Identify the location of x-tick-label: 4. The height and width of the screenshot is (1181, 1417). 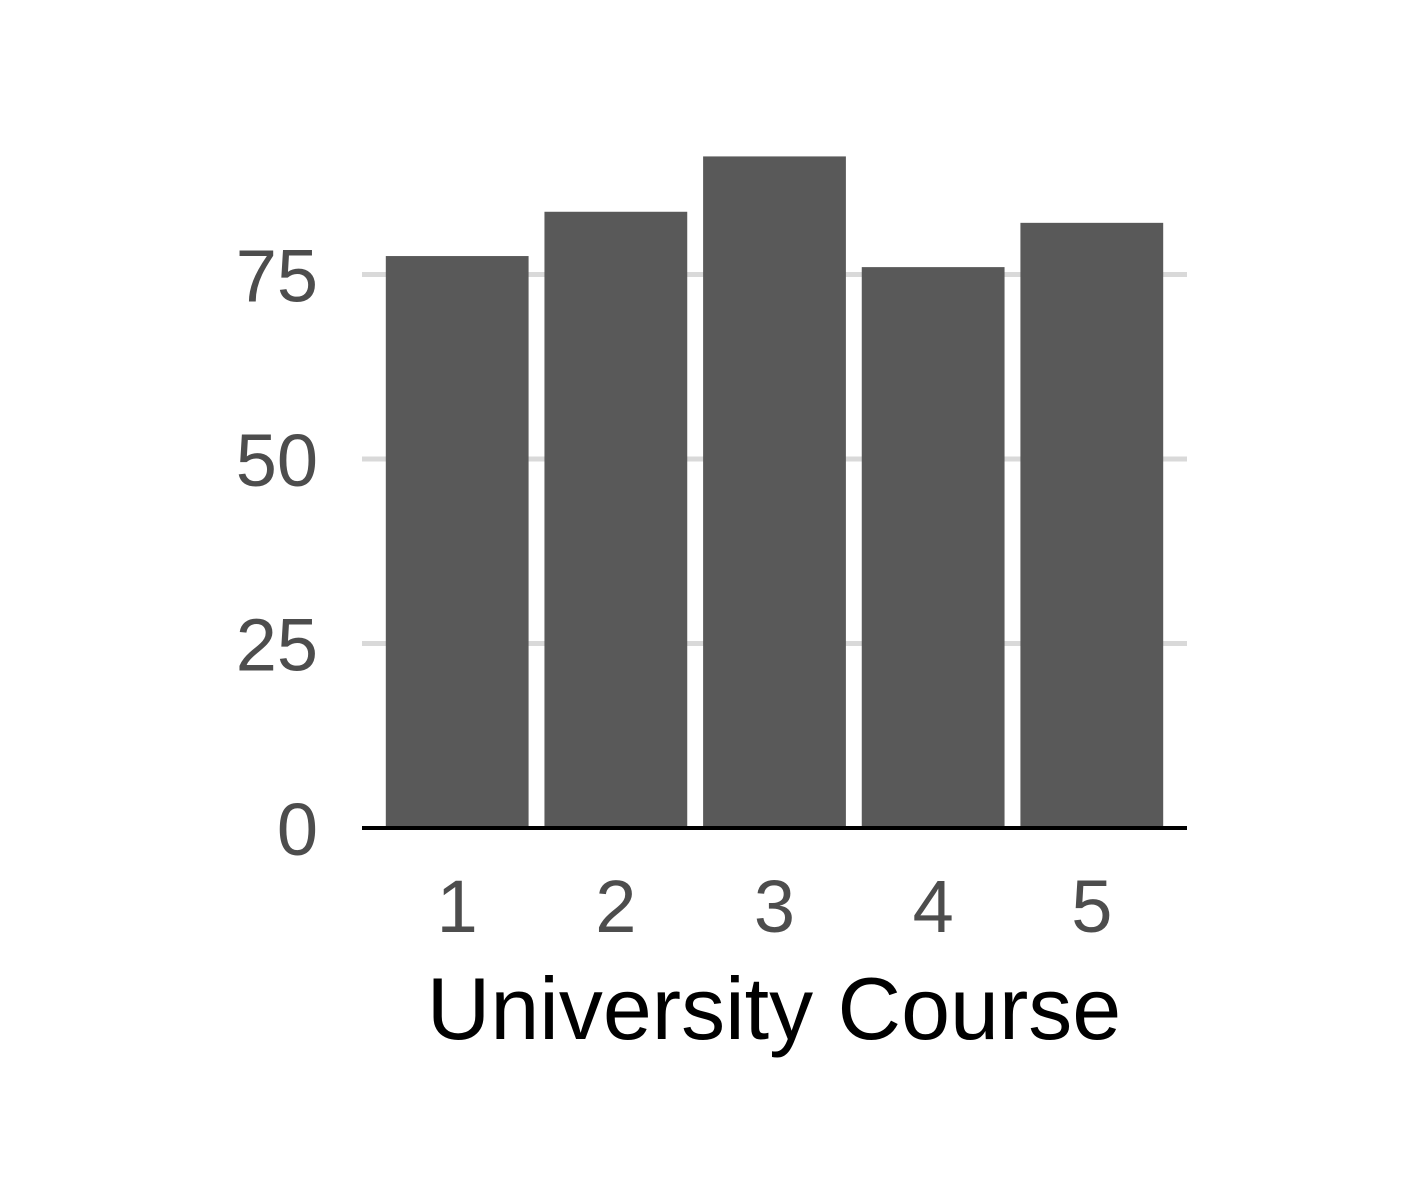
(933, 906).